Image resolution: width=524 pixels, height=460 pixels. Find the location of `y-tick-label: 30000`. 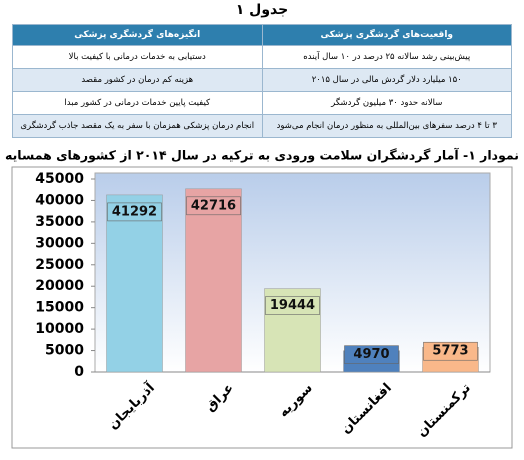

y-tick-label: 30000 is located at coordinates (59, 243).